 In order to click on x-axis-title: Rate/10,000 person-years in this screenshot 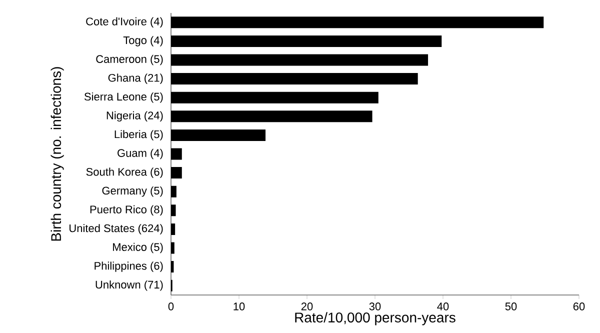, I will do `click(375, 319)`.